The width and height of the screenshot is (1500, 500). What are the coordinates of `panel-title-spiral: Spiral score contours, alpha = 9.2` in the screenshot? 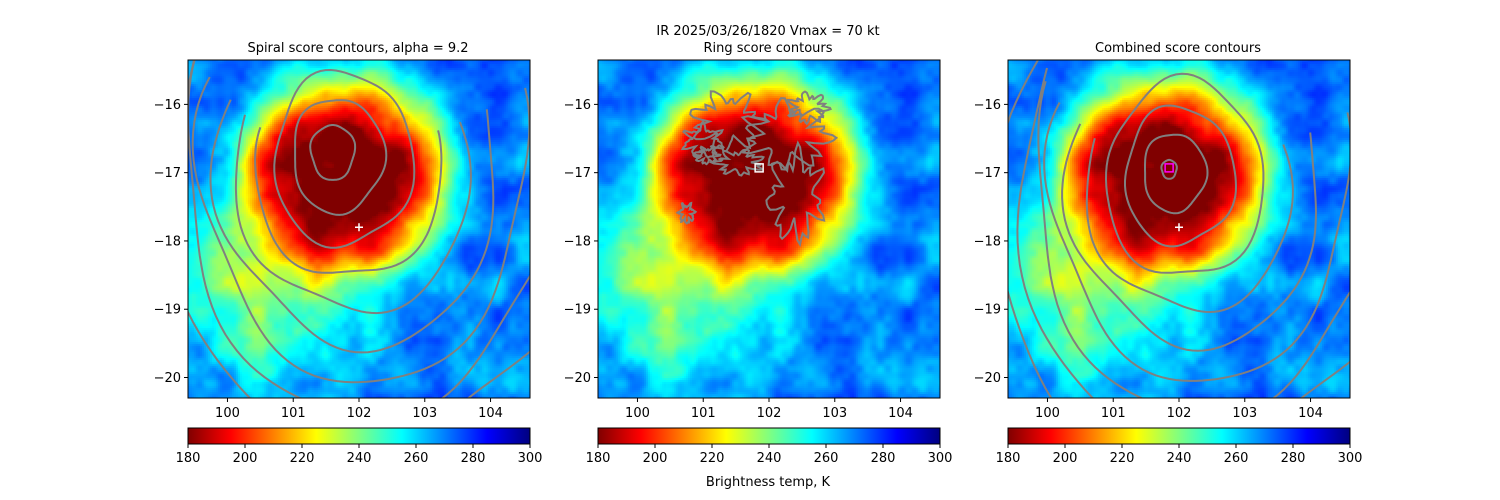 It's located at (357, 48).